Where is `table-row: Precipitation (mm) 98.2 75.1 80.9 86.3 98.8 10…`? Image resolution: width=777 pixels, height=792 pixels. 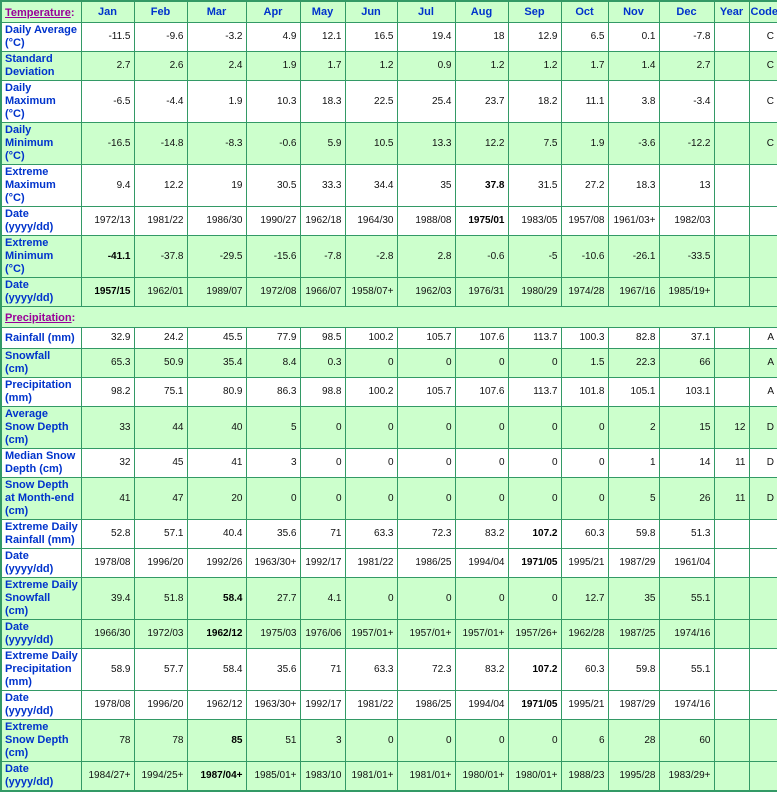 table-row: Precipitation (mm) 98.2 75.1 80.9 86.3 98.8 10… is located at coordinates (388, 392).